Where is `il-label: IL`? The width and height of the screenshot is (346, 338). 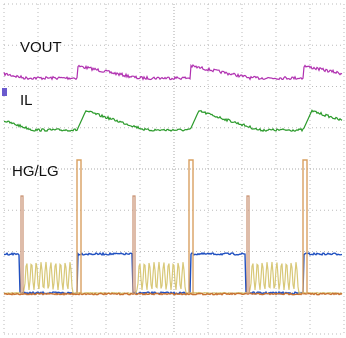 il-label: IL is located at coordinates (26, 100).